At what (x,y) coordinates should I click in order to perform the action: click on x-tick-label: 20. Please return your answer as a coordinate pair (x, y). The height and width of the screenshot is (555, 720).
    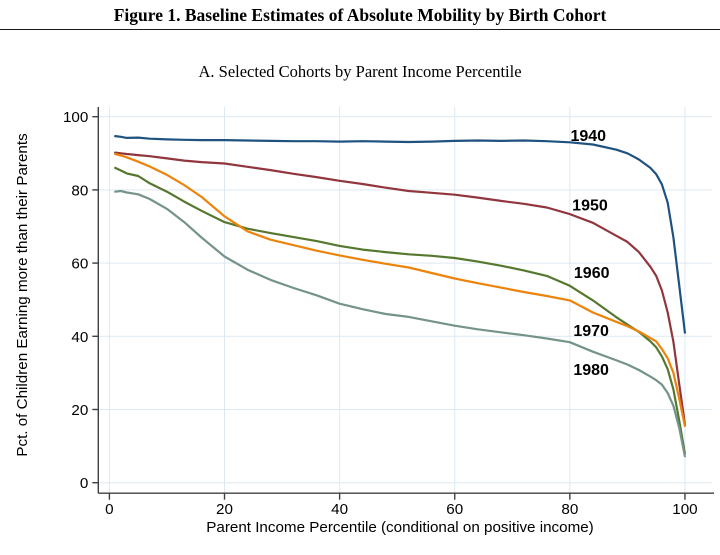
    Looking at the image, I should click on (224, 509).